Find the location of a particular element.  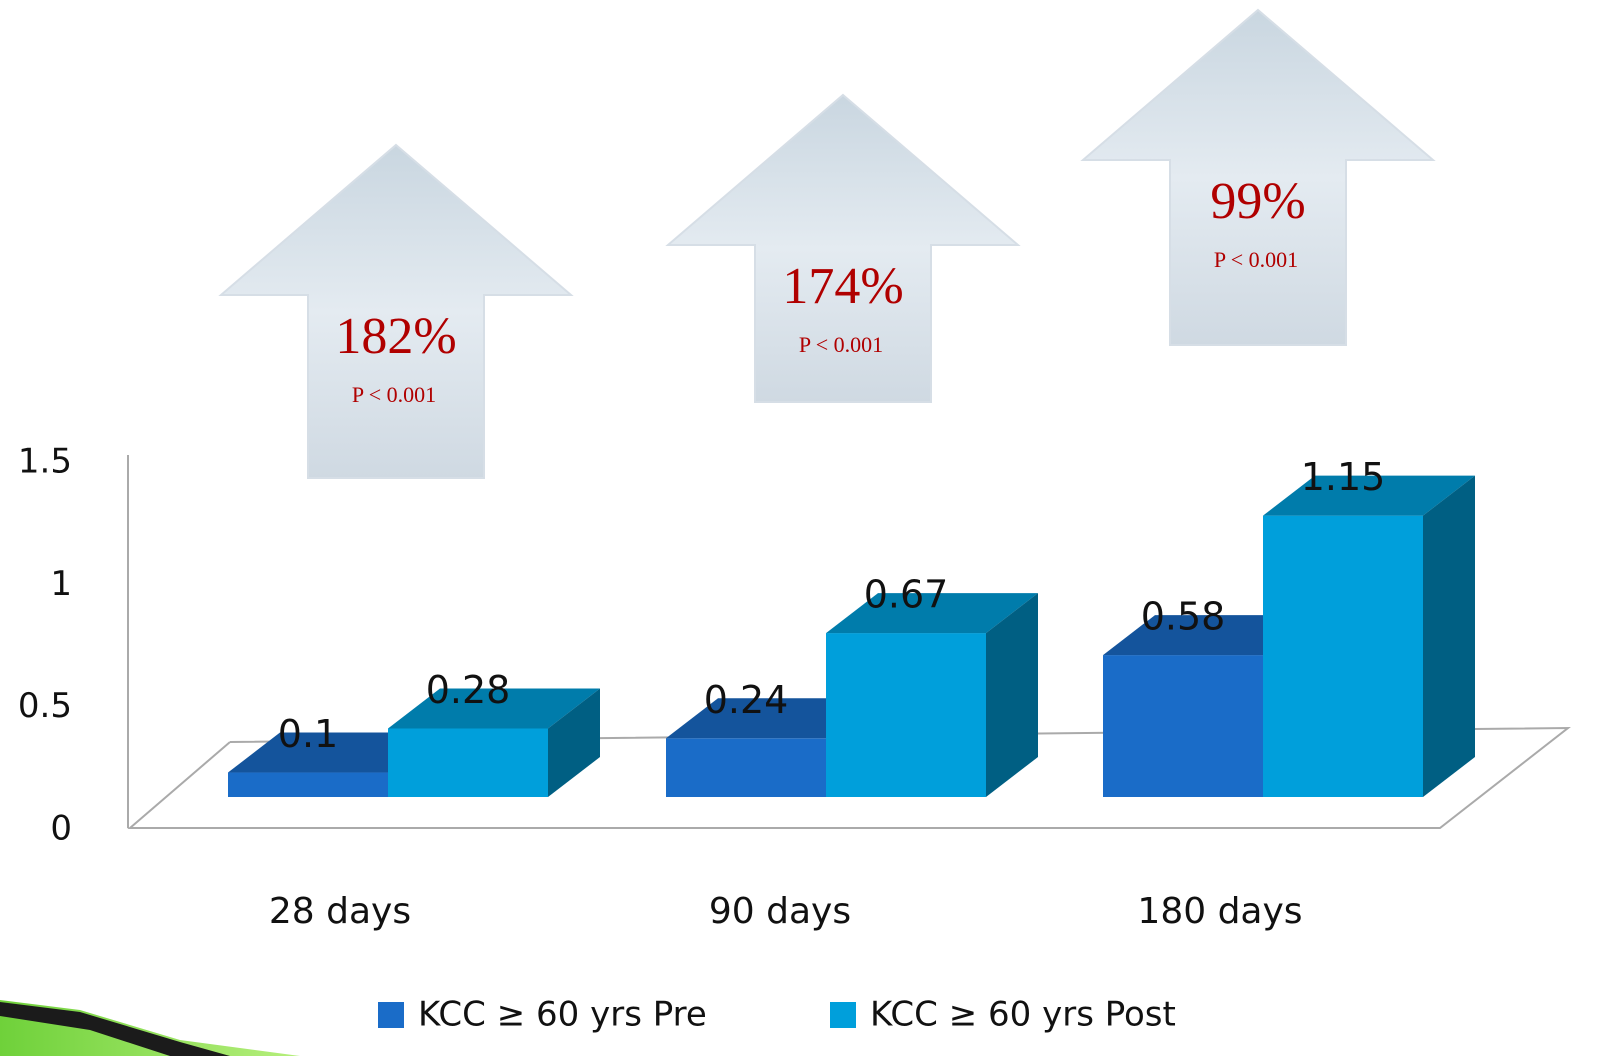

legend-label: KCC ≥ 60 yrs Pre is located at coordinates (562, 1015).